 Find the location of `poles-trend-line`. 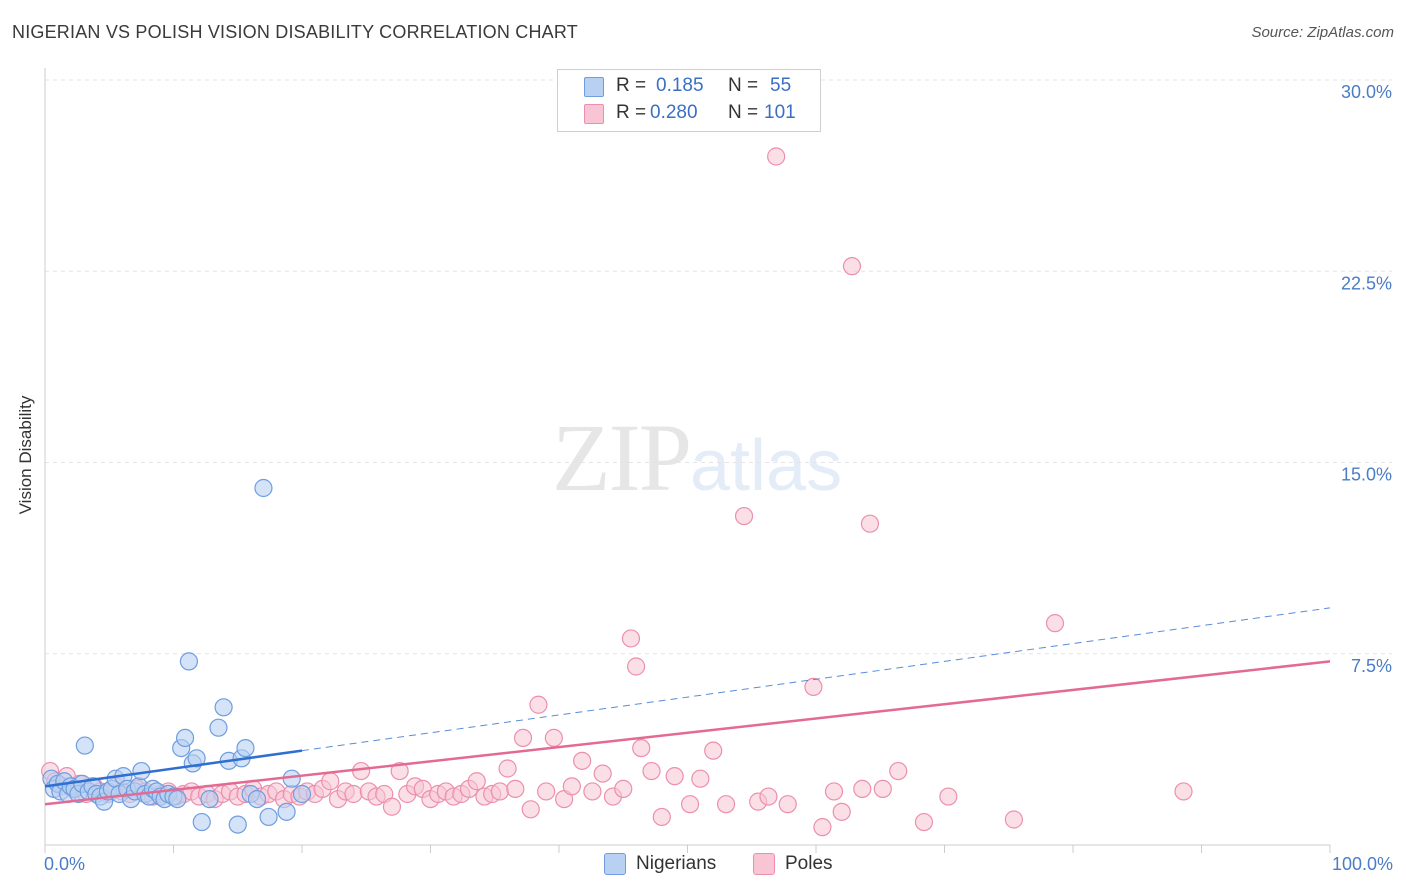

poles-trend-line is located at coordinates (687, 733).